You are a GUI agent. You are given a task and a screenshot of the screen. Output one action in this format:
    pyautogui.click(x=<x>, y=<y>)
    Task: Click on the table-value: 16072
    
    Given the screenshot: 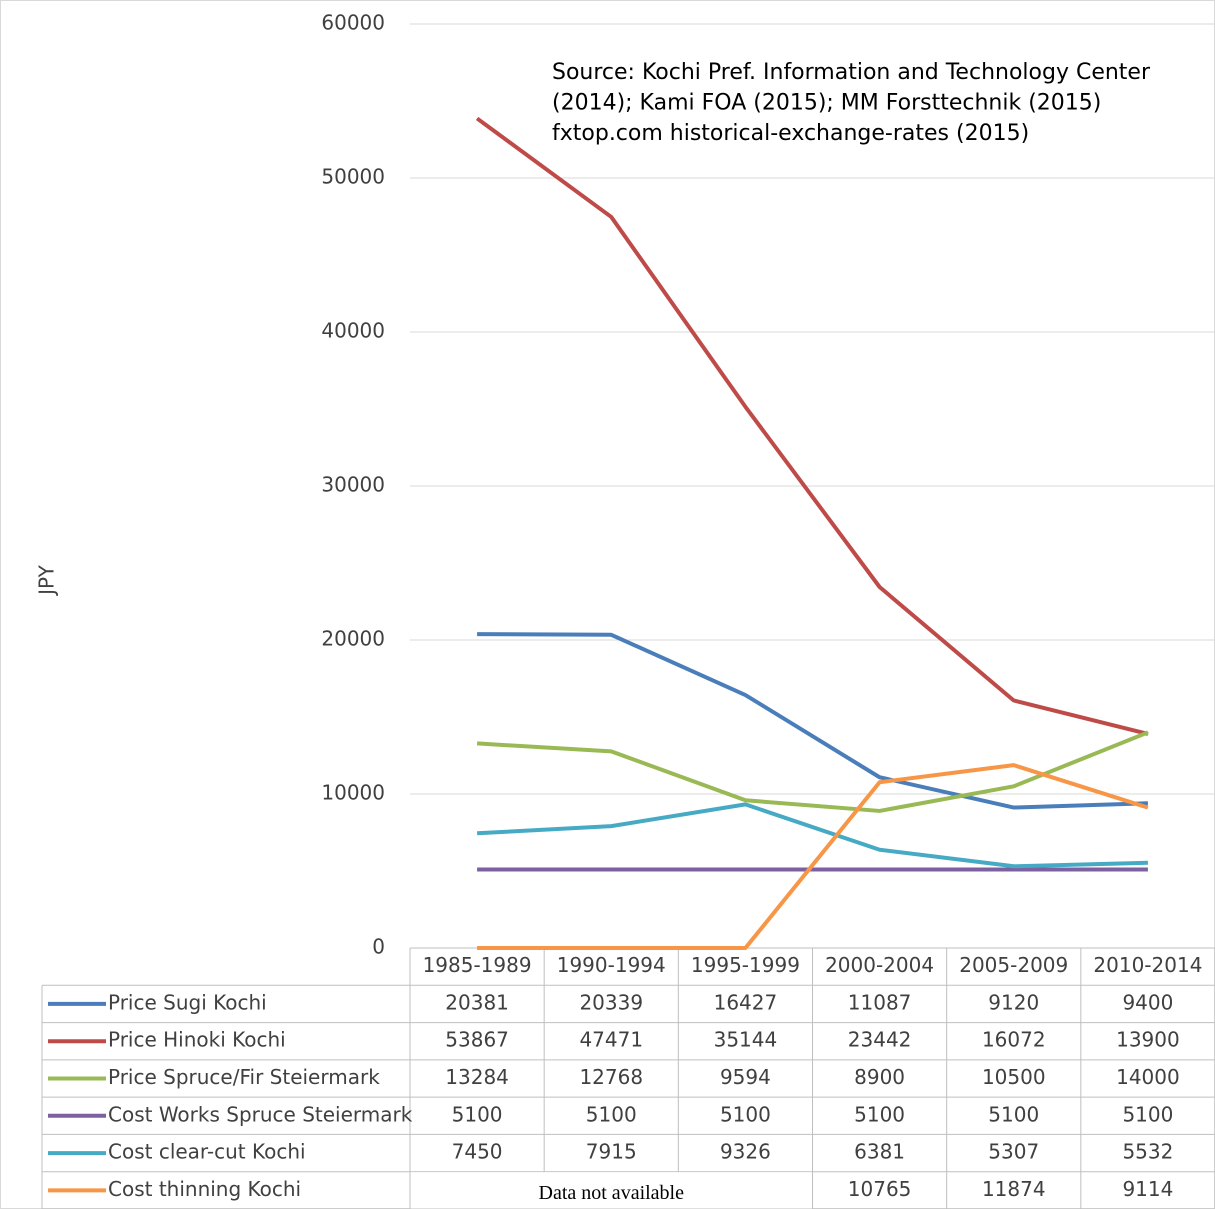 What is the action you would take?
    pyautogui.click(x=1014, y=1040)
    